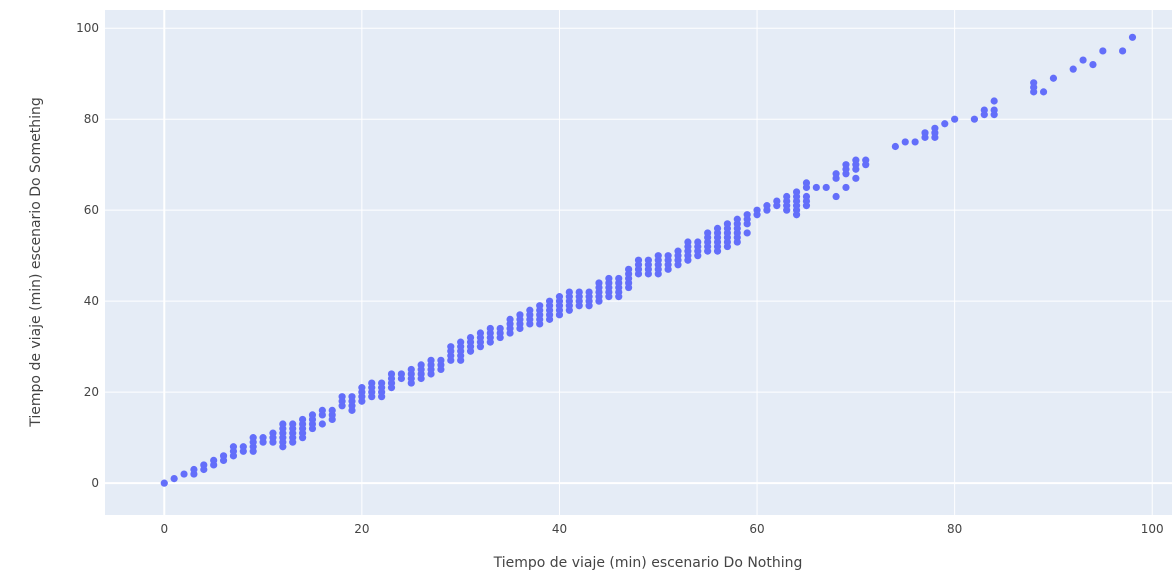 The width and height of the screenshot is (1172, 574). What do you see at coordinates (91, 301) in the screenshot?
I see `y-tick-label: 40` at bounding box center [91, 301].